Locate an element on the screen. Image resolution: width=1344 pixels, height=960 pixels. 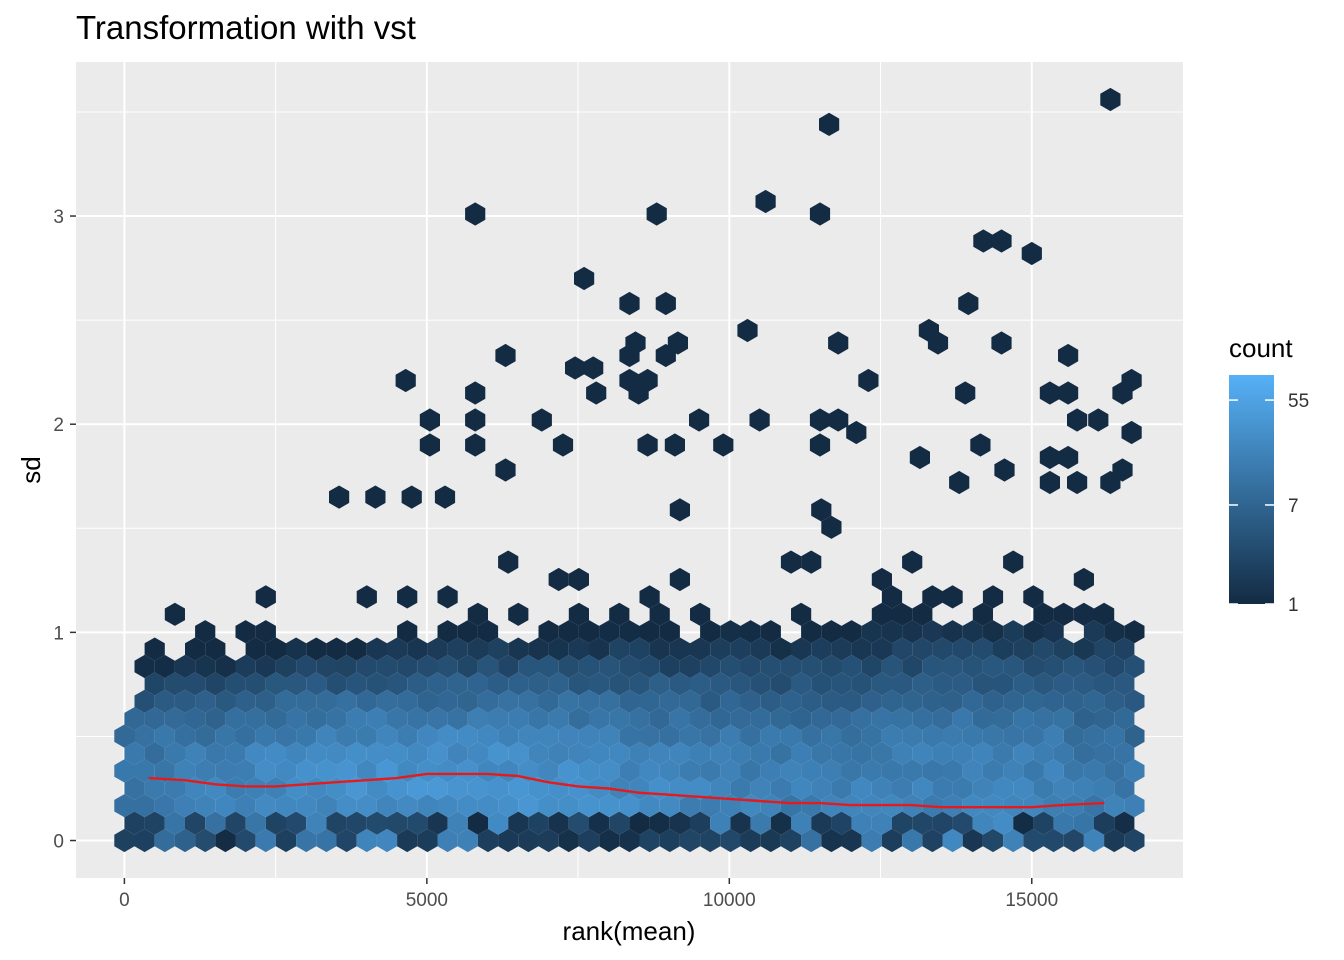
legend-title: count is located at coordinates (1261, 348).